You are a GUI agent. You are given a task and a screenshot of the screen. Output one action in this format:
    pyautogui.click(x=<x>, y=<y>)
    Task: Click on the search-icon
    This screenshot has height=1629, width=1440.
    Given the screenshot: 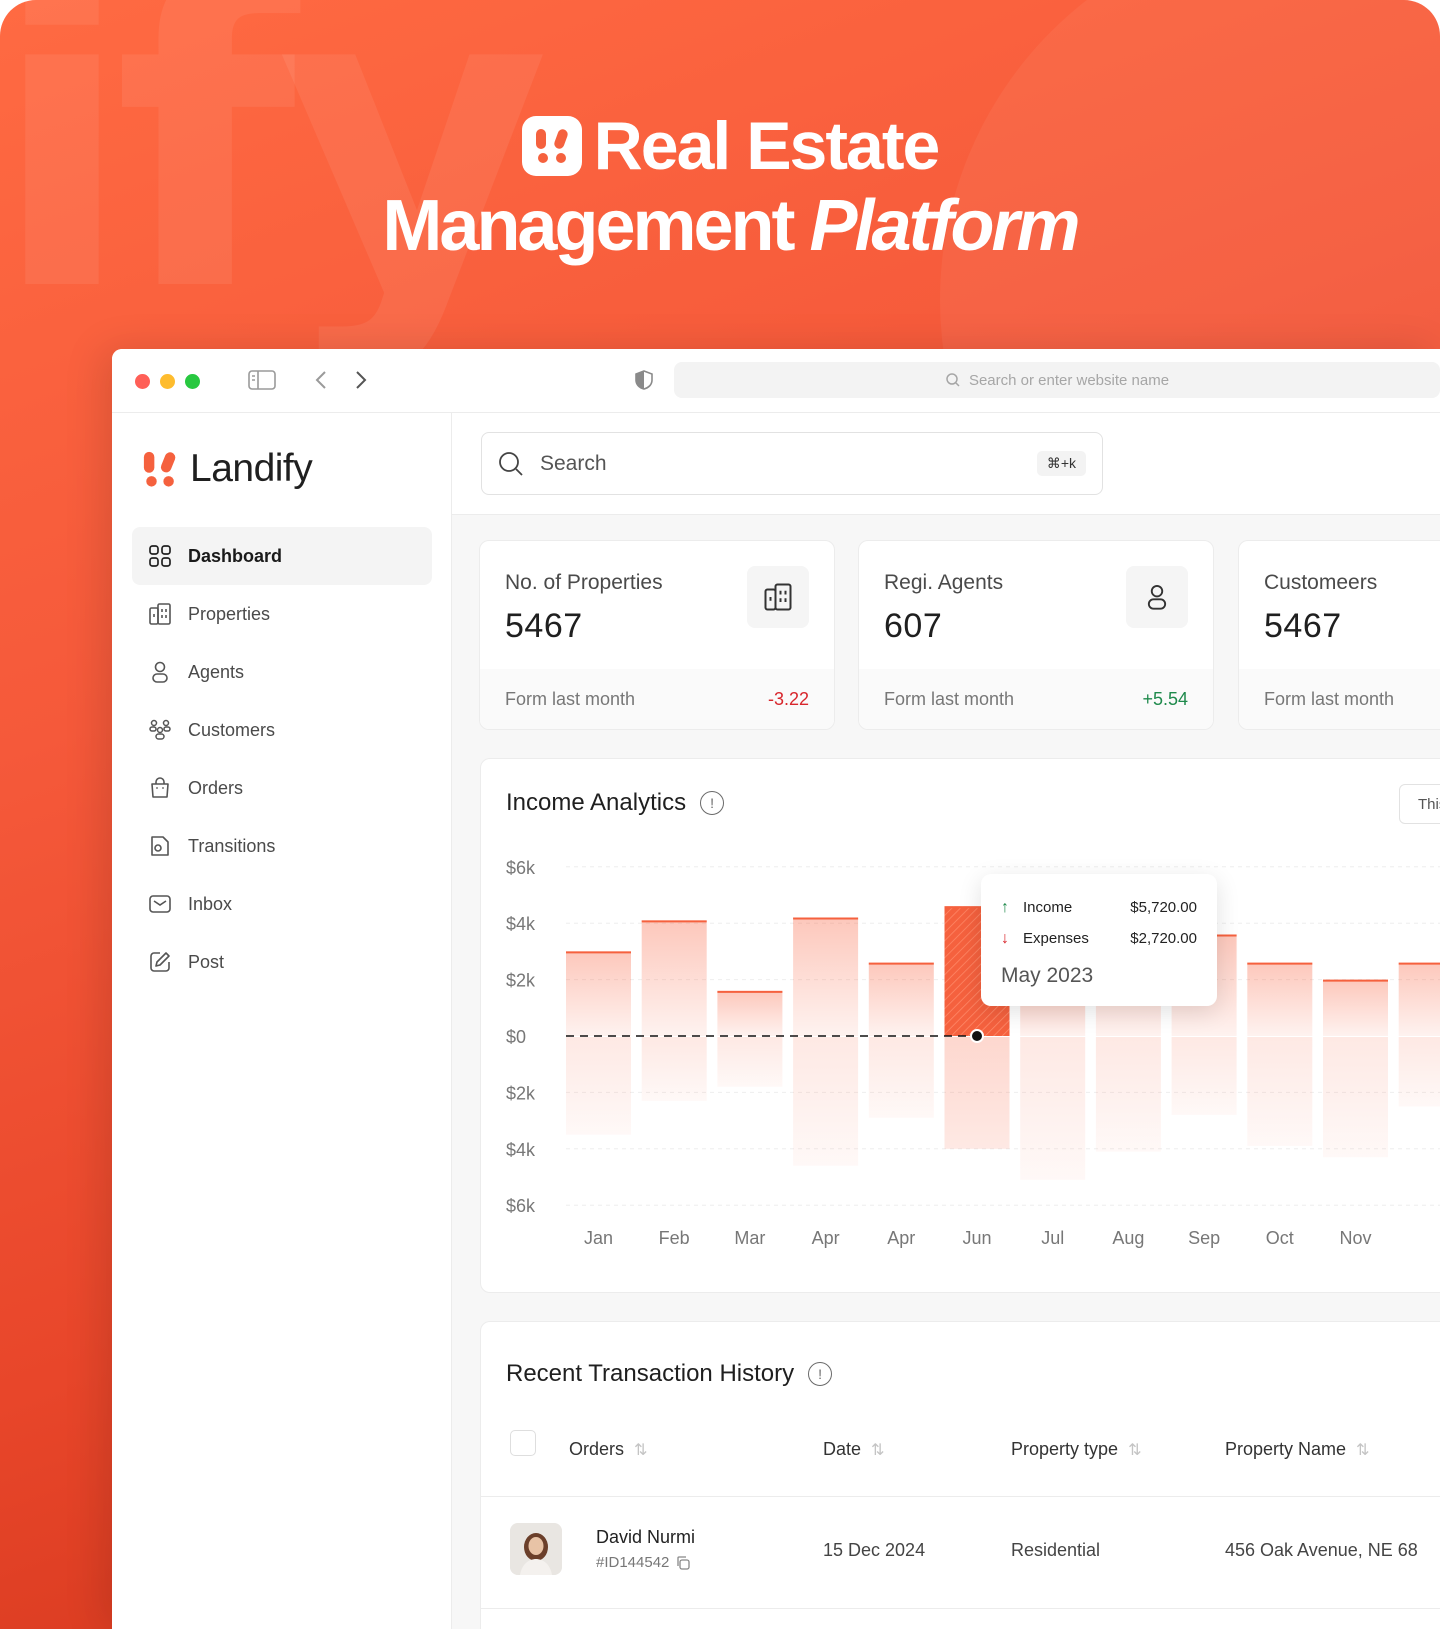 What is the action you would take?
    pyautogui.click(x=953, y=380)
    